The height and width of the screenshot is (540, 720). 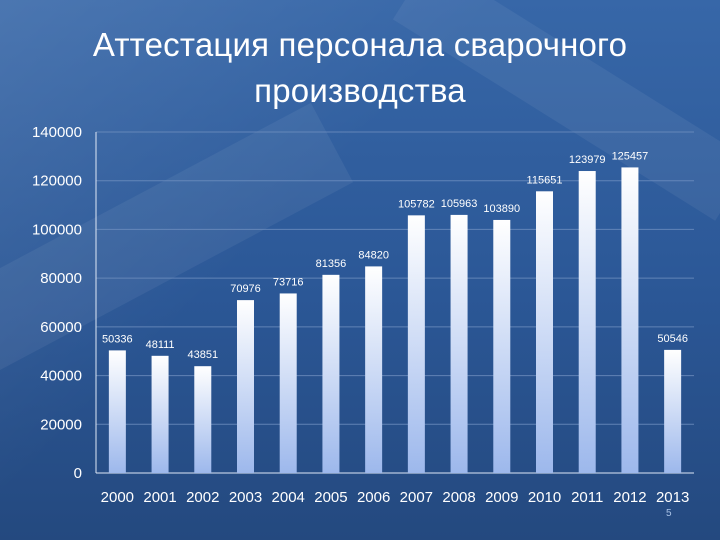 I want to click on data-label: 48111, so click(x=160, y=345).